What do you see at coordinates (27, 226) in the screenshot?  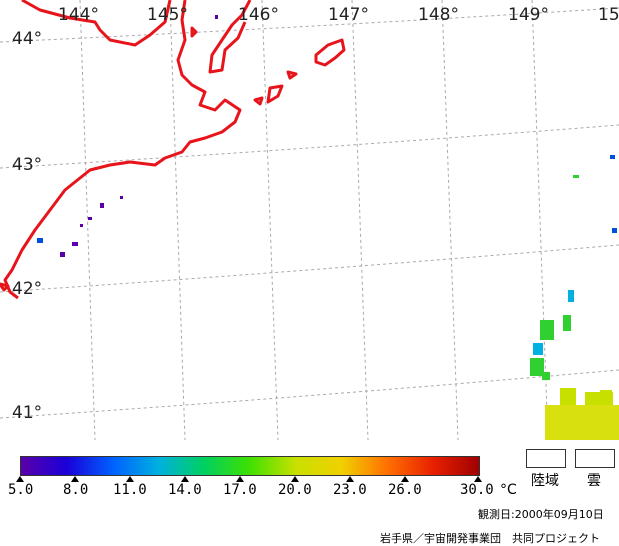 I see `lat-labels: 44° 43° 42° 41°` at bounding box center [27, 226].